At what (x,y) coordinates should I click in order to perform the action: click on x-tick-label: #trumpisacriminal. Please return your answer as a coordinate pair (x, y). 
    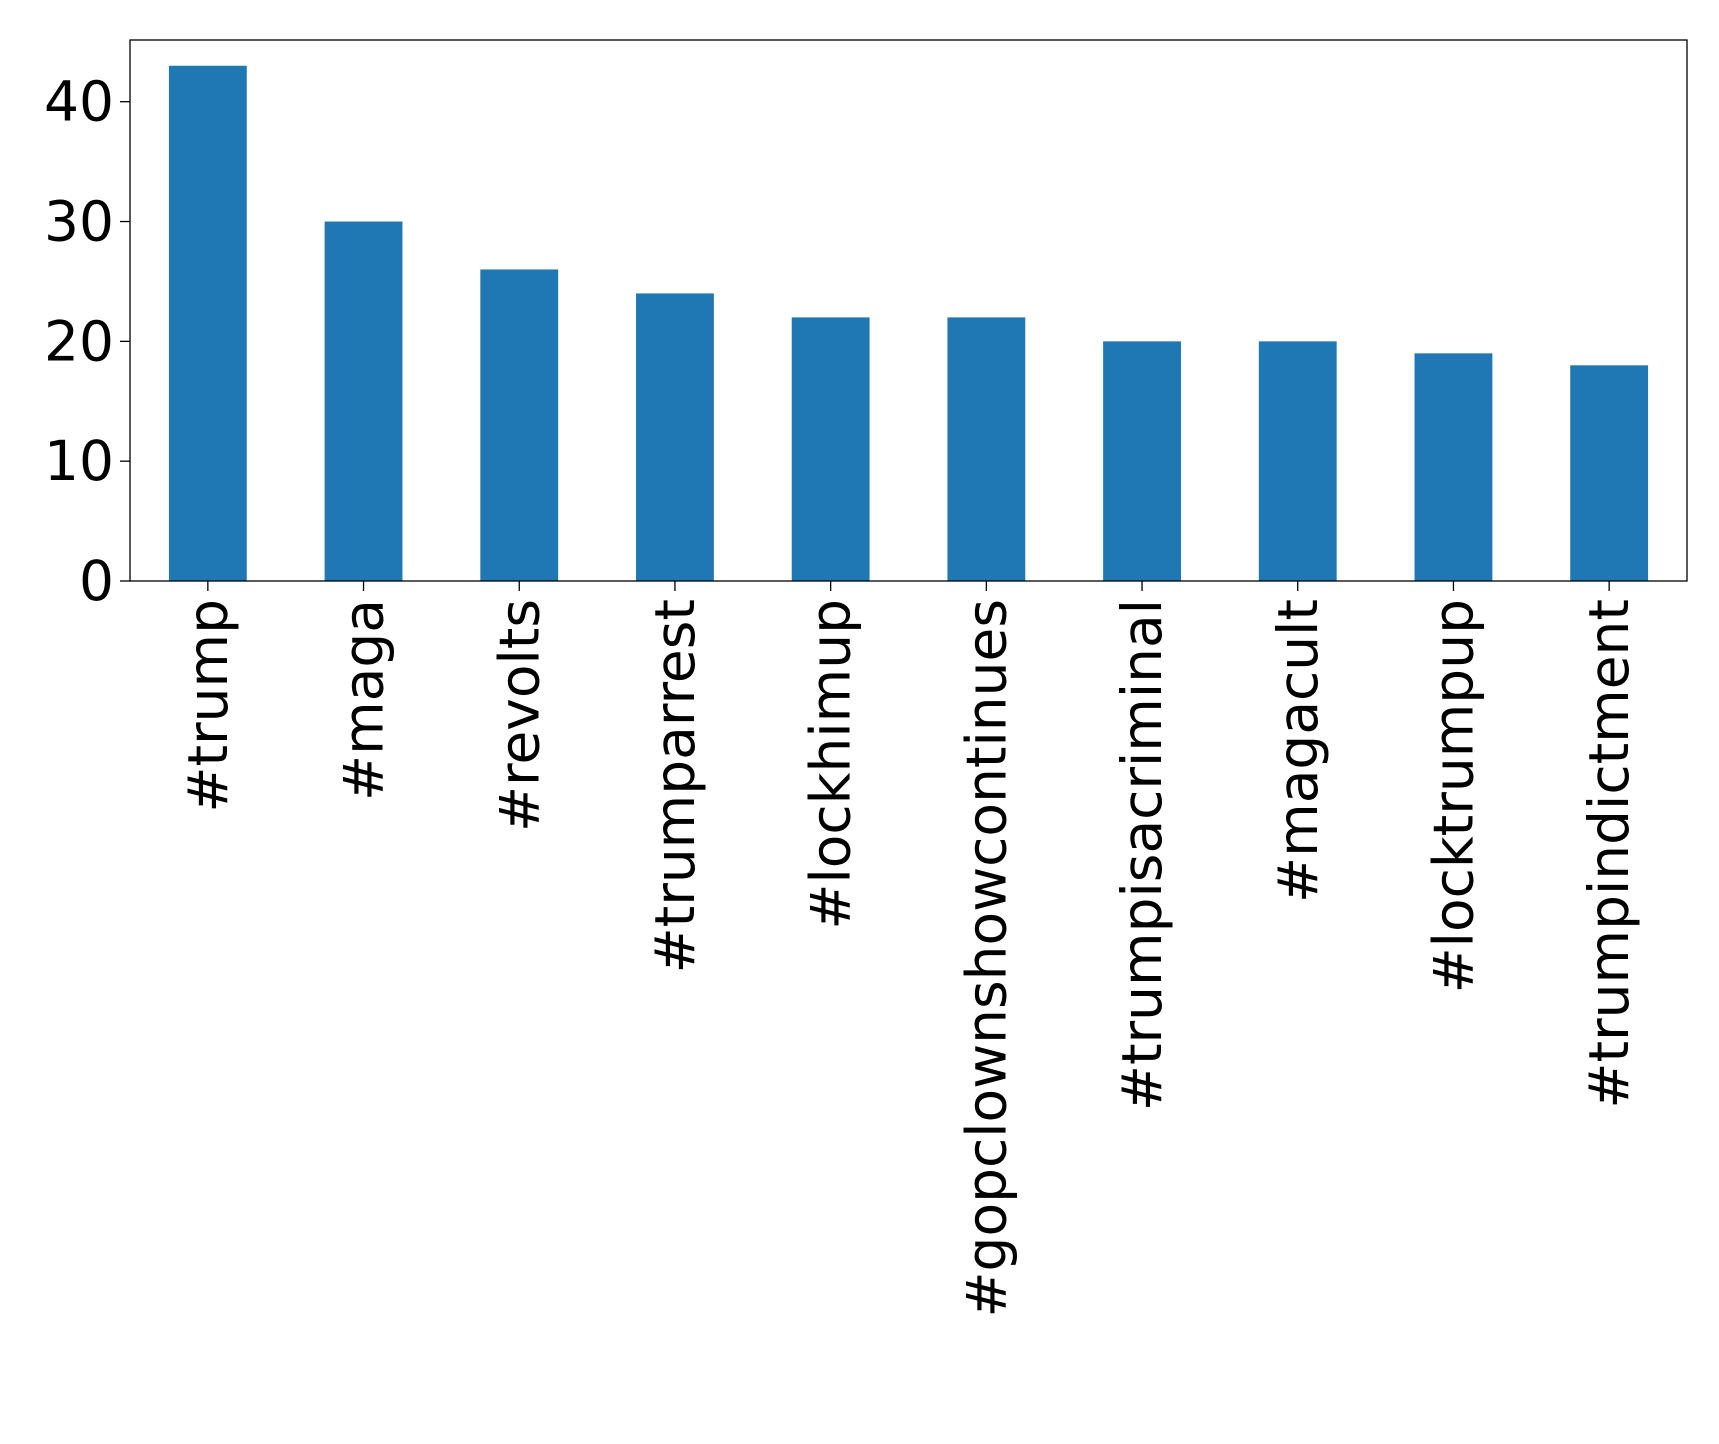
    Looking at the image, I should click on (1142, 855).